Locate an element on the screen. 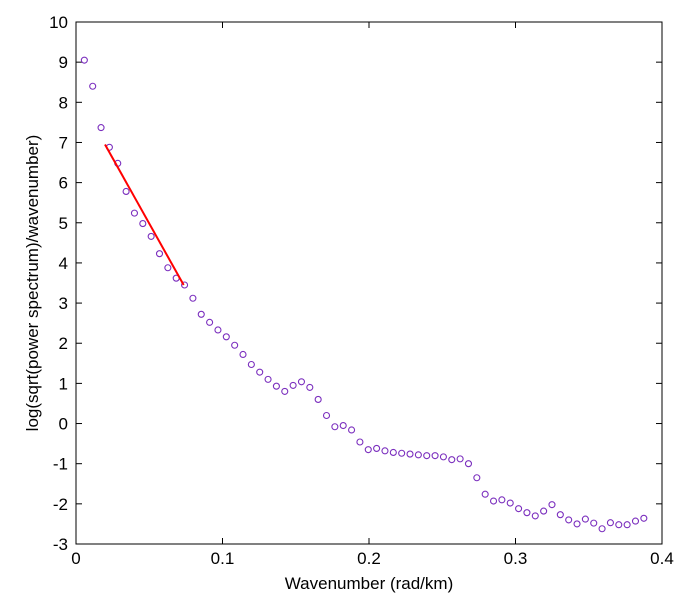 This screenshot has width=678, height=601. x-tick-label: 0 is located at coordinates (75, 558).